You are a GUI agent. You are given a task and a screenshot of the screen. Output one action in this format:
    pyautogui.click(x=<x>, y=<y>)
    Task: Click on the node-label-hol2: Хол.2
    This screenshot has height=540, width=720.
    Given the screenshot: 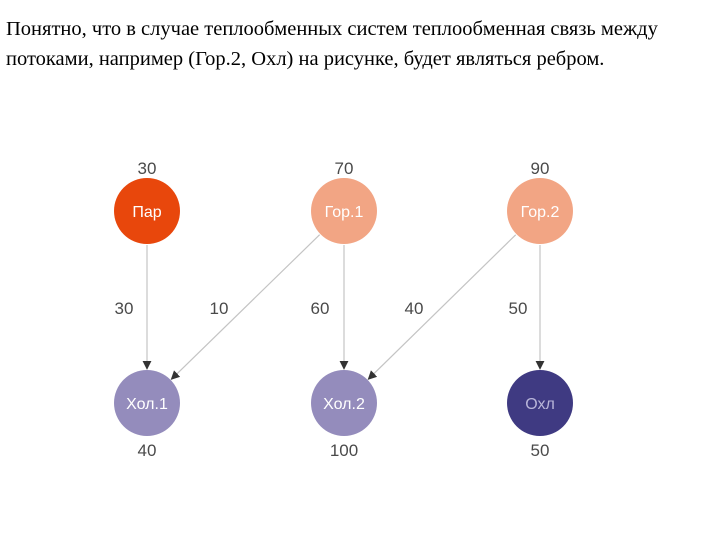 What is the action you would take?
    pyautogui.click(x=344, y=404)
    